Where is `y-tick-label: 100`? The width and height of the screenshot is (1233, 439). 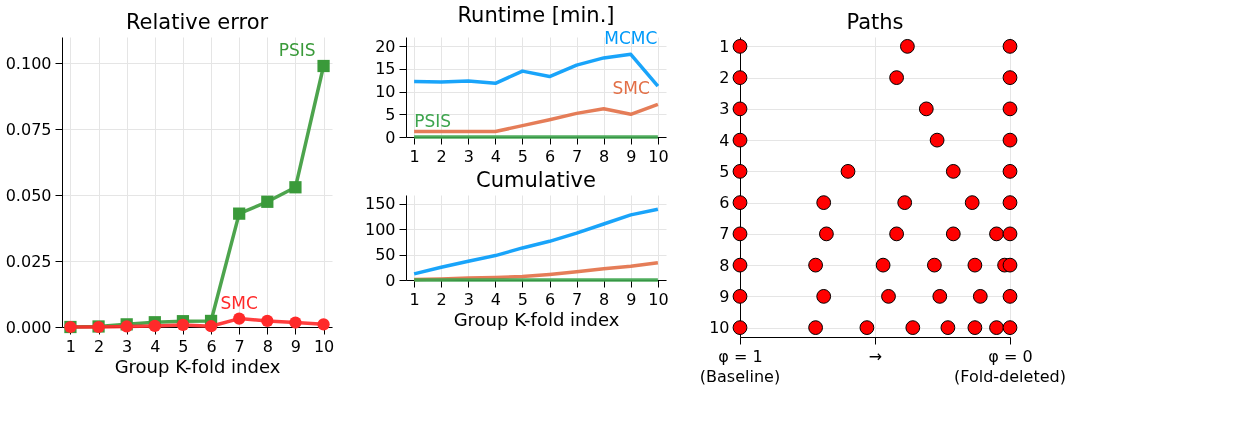 y-tick-label: 100 is located at coordinates (380, 229).